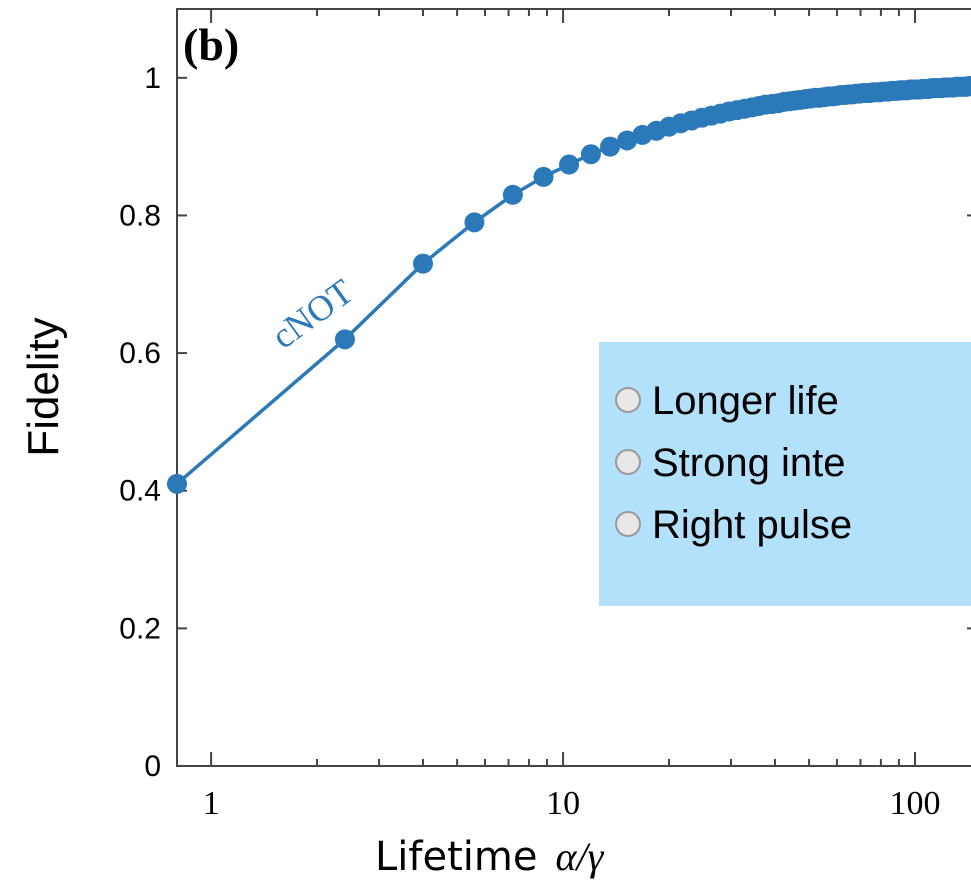 The image size is (971, 880). Describe the element at coordinates (748, 463) in the screenshot. I see `callout-item: Strong inte` at that location.